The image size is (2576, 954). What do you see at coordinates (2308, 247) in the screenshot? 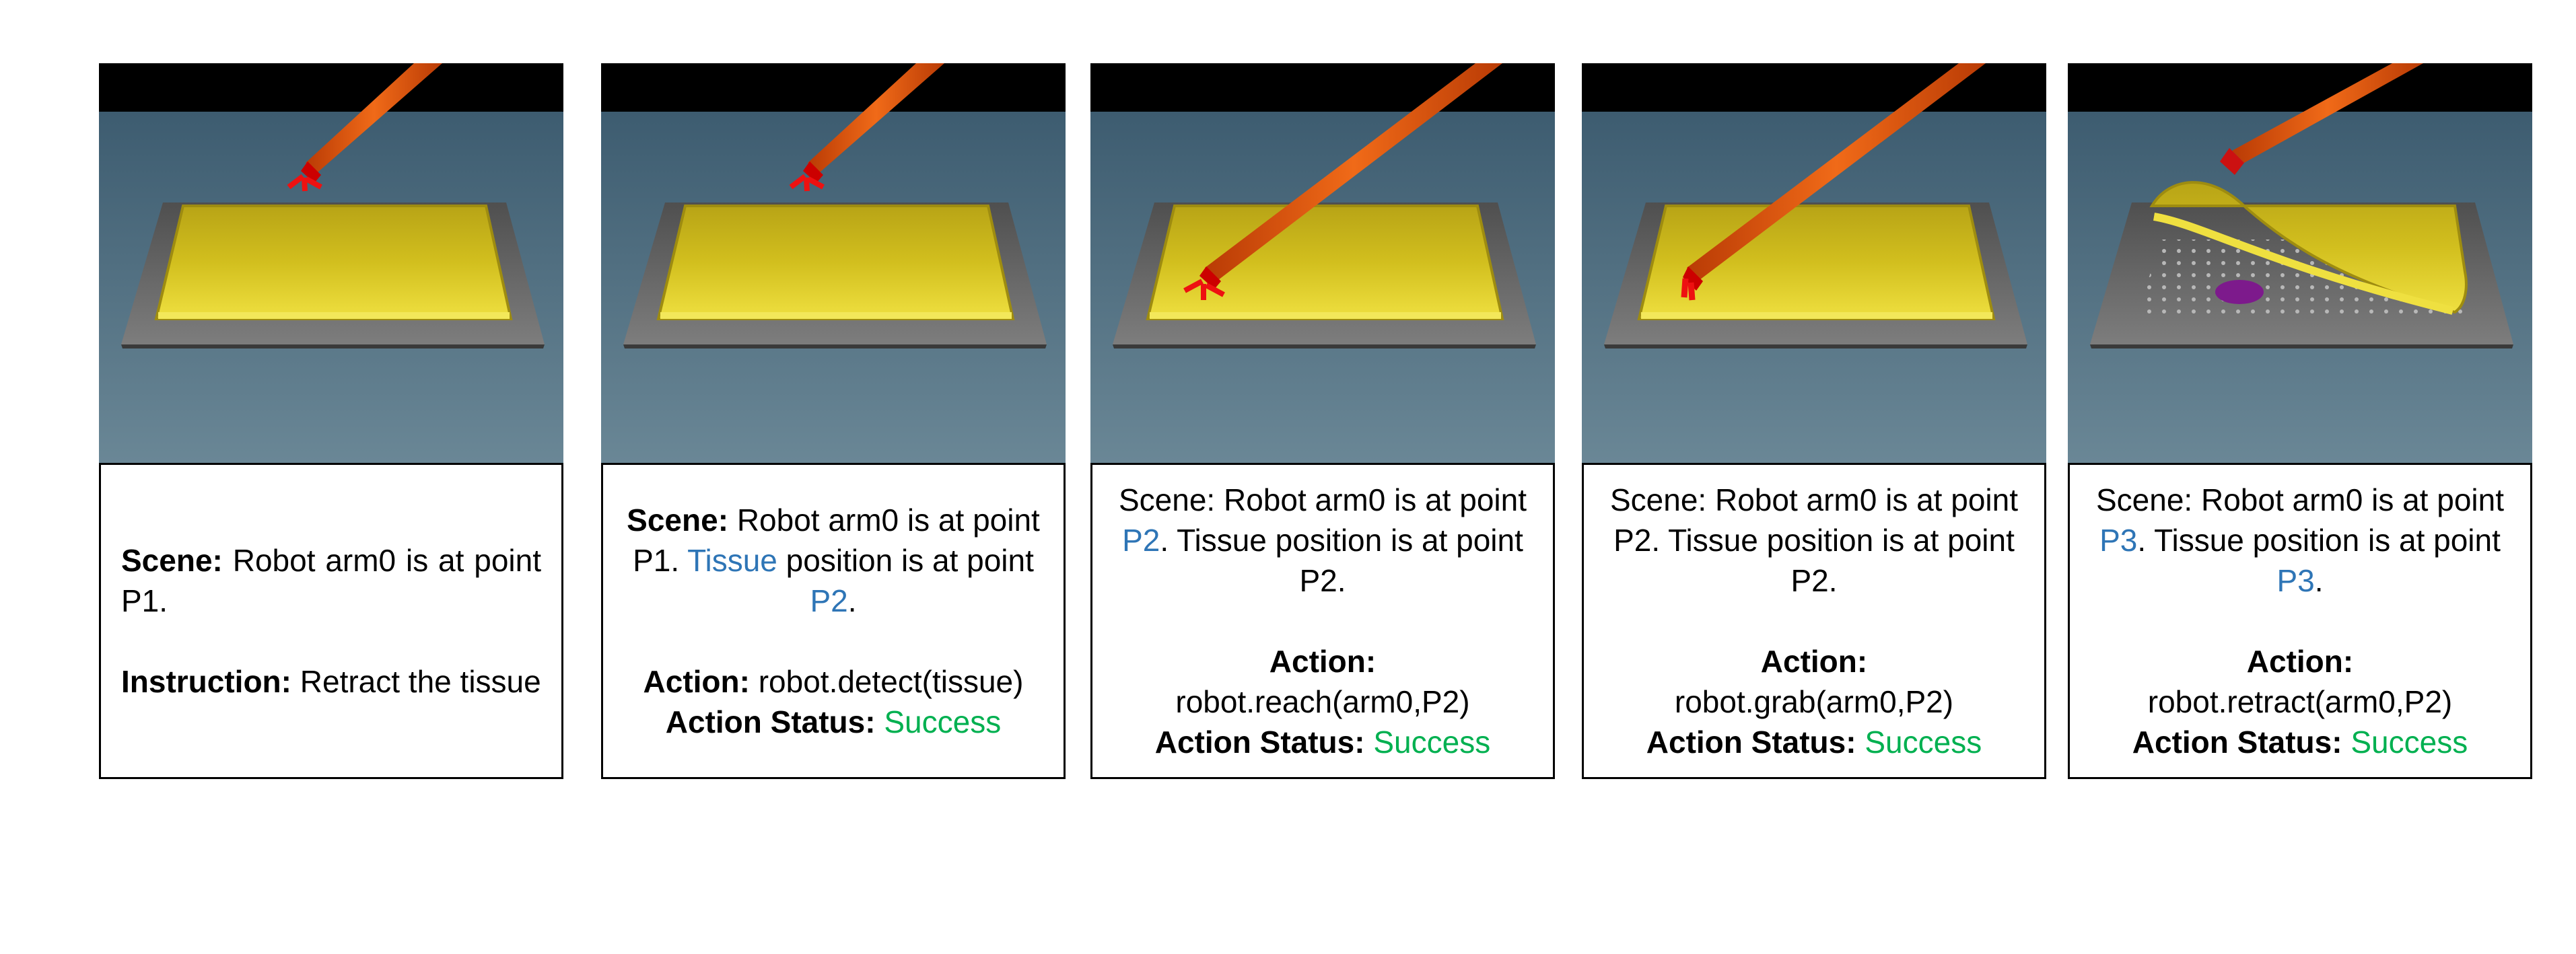
I see `retracted-tissue` at bounding box center [2308, 247].